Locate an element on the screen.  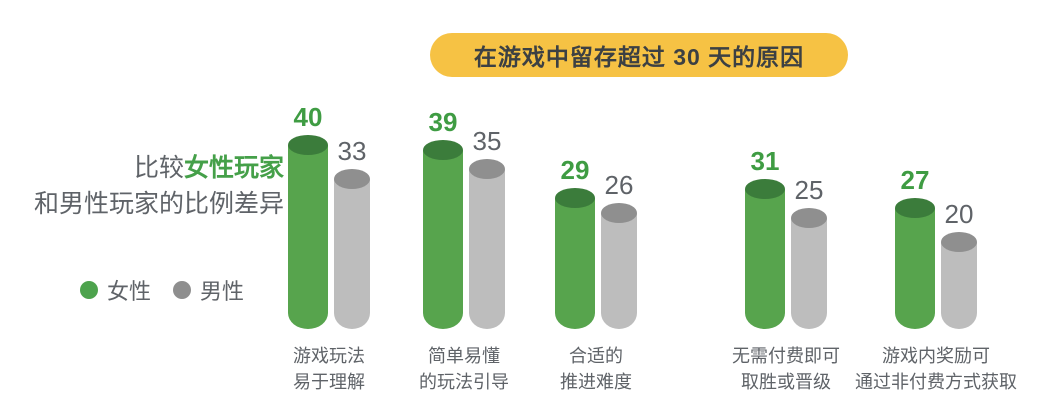
category-label-line: 通过非付费方式获取 is located at coordinates (936, 382).